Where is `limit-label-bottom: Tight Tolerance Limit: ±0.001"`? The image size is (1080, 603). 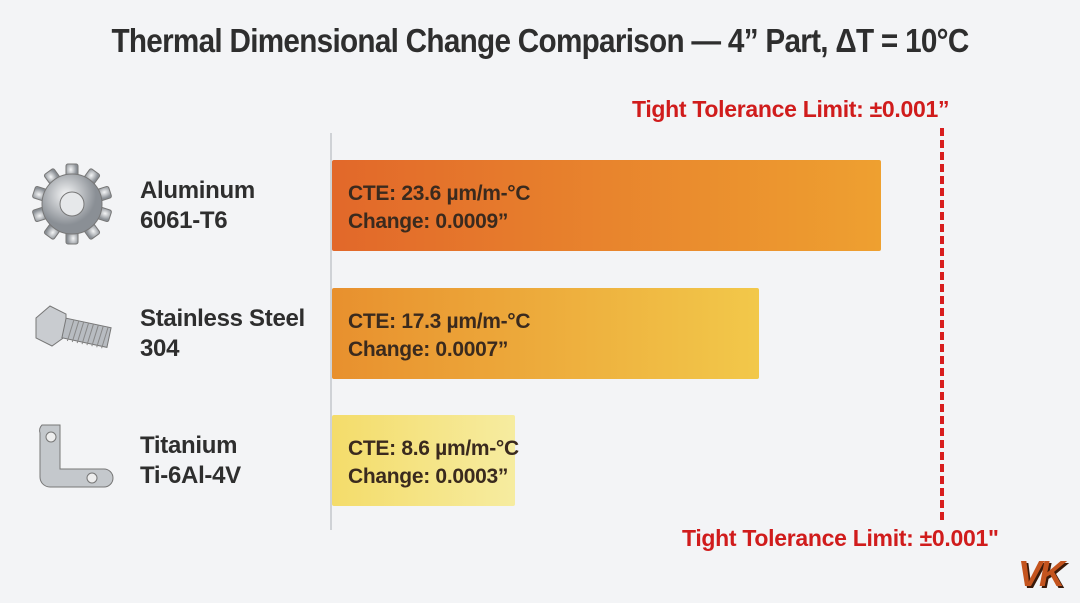
limit-label-bottom: Tight Tolerance Limit: ±0.001" is located at coordinates (840, 538).